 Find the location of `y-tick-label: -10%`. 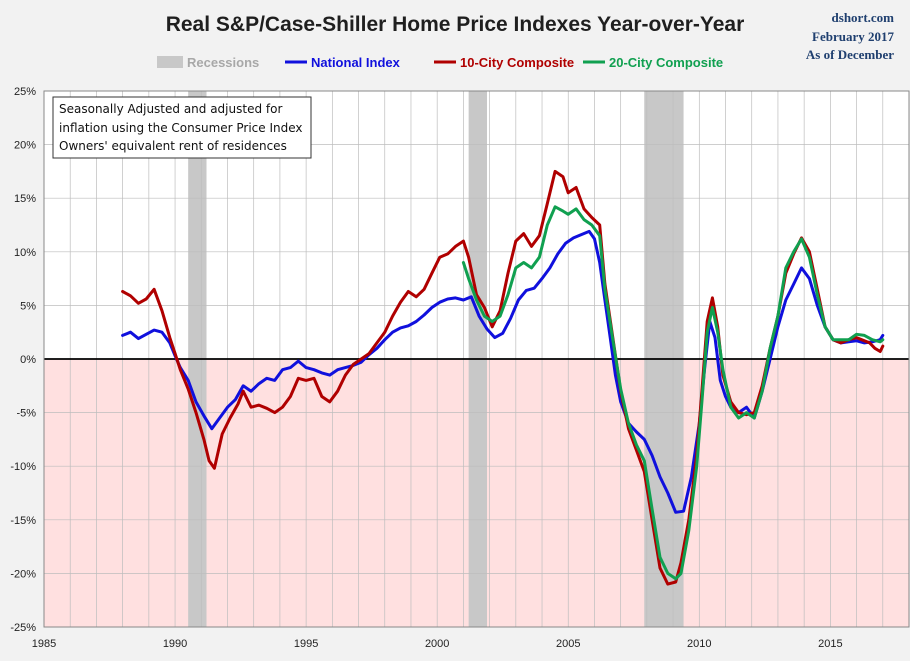

y-tick-label: -10% is located at coordinates (23, 467).